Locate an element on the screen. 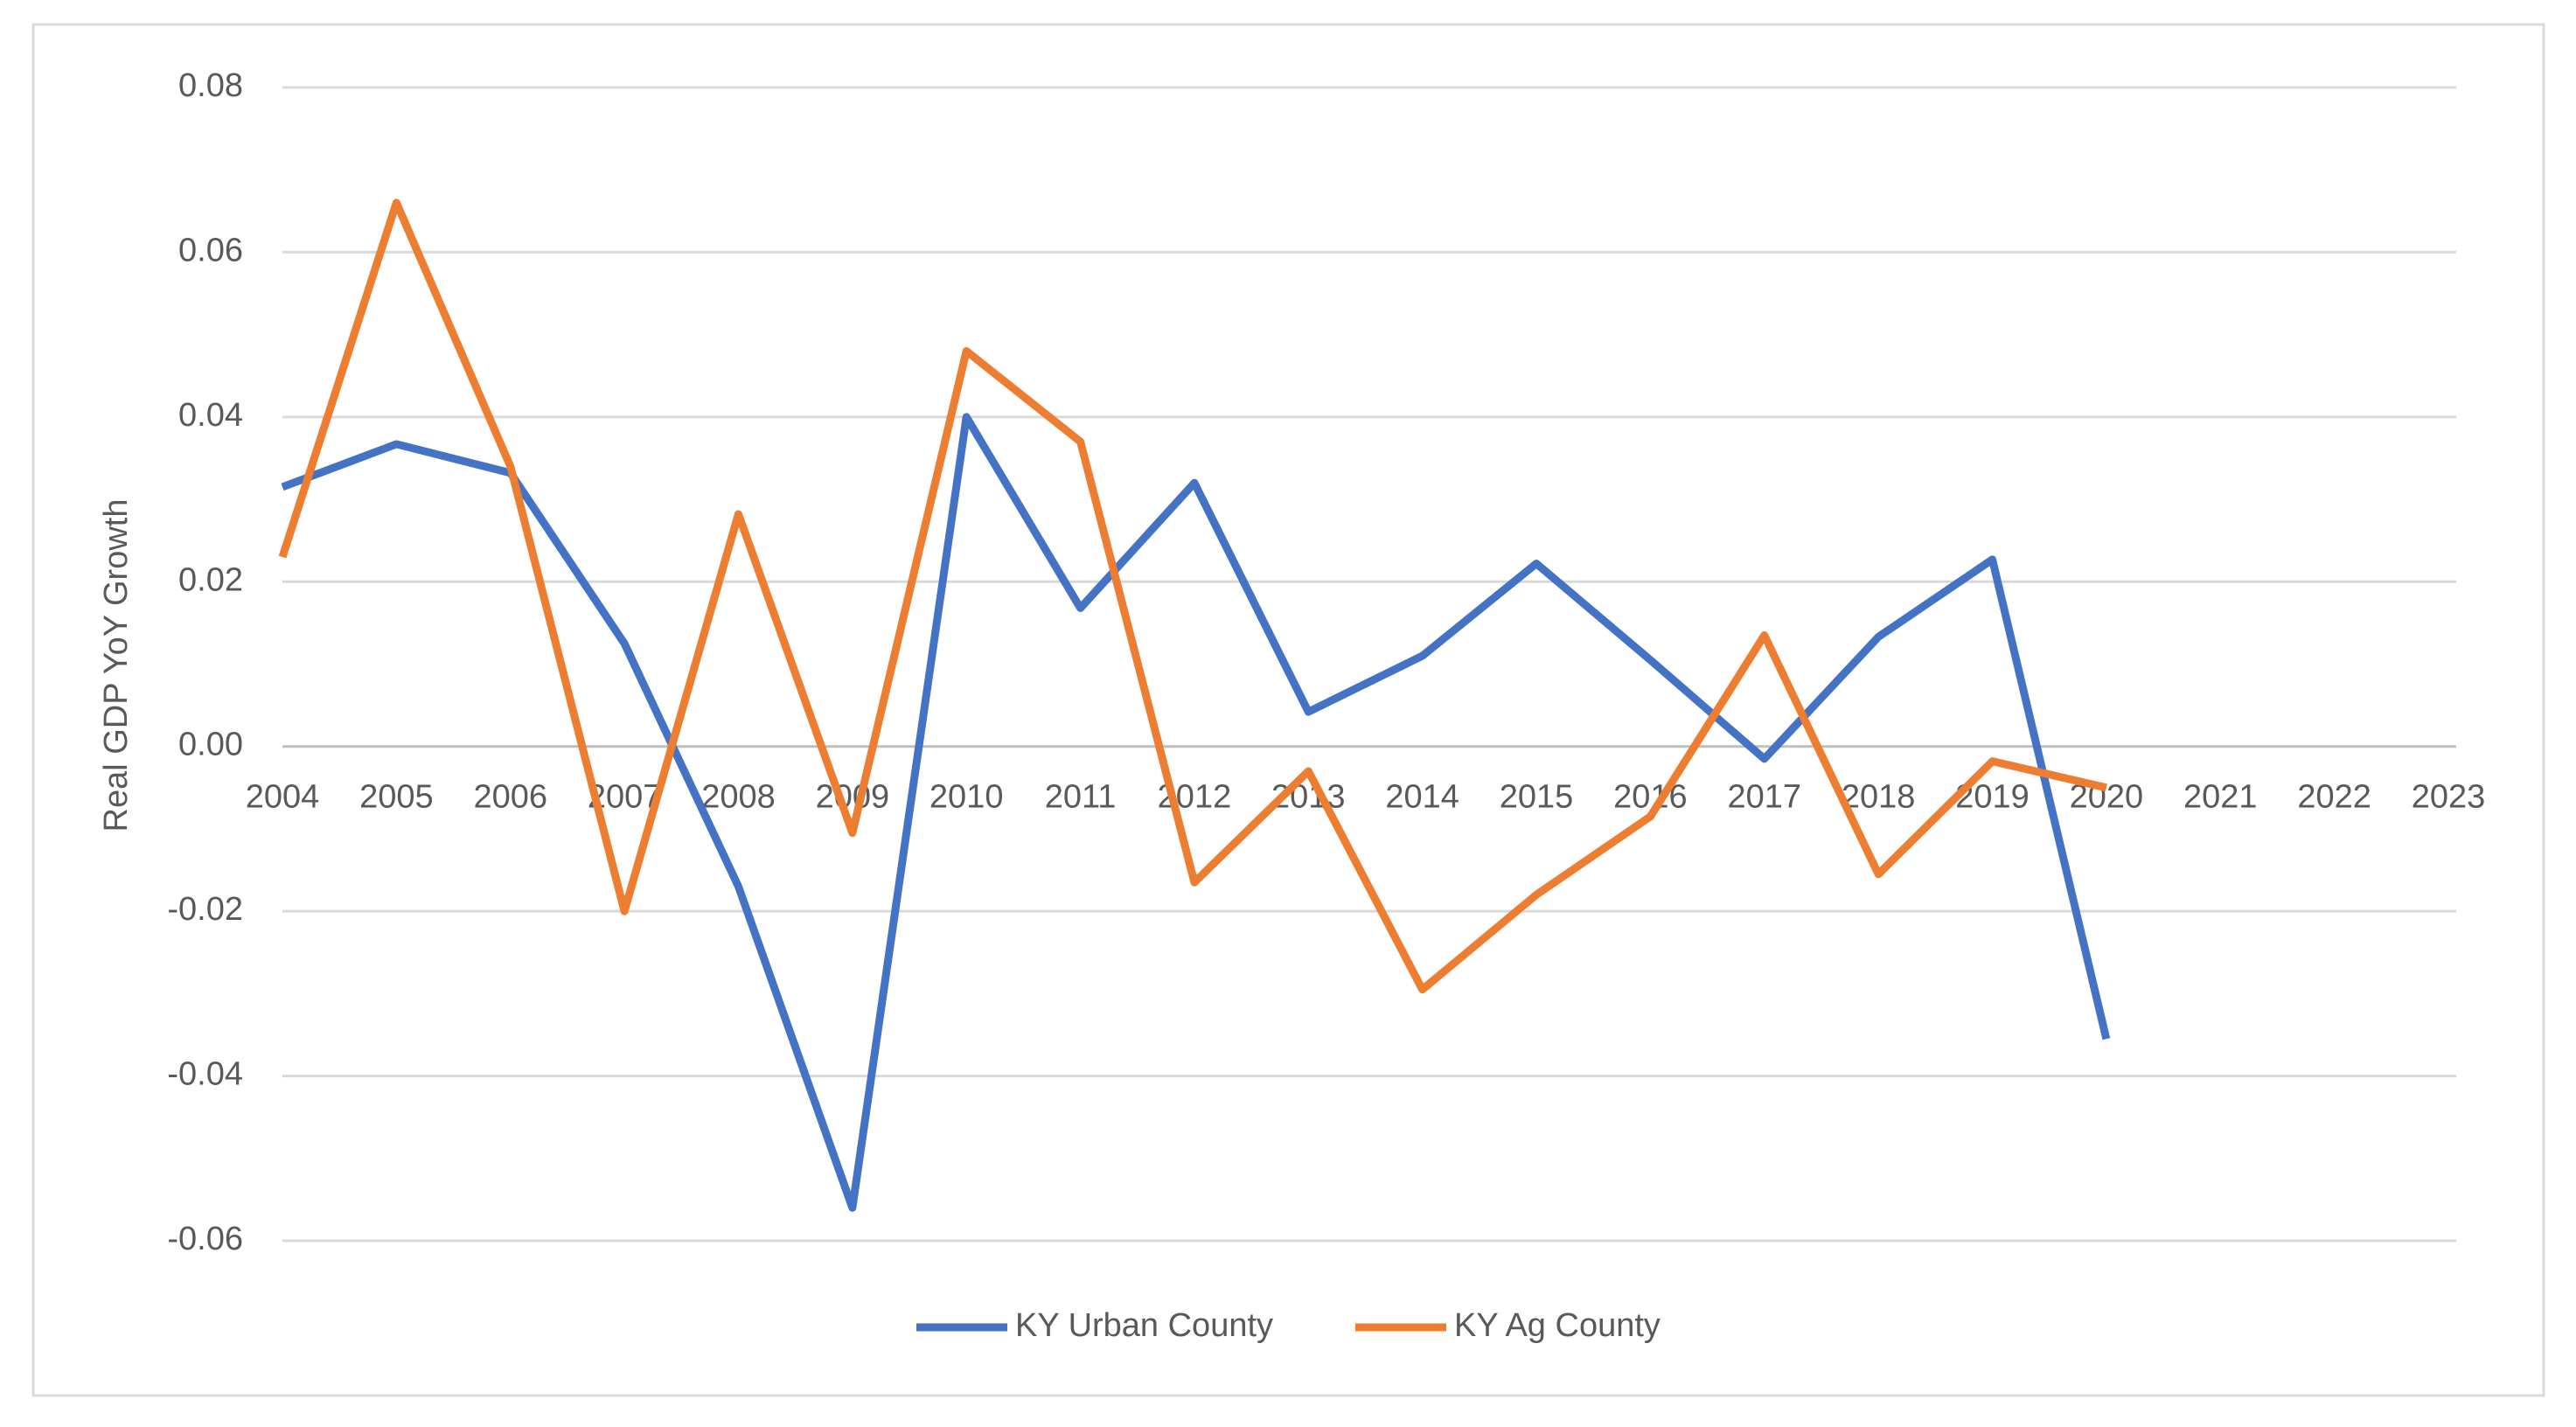 Image resolution: width=2576 pixels, height=1427 pixels. x-tick-label: 2022 is located at coordinates (2334, 797).